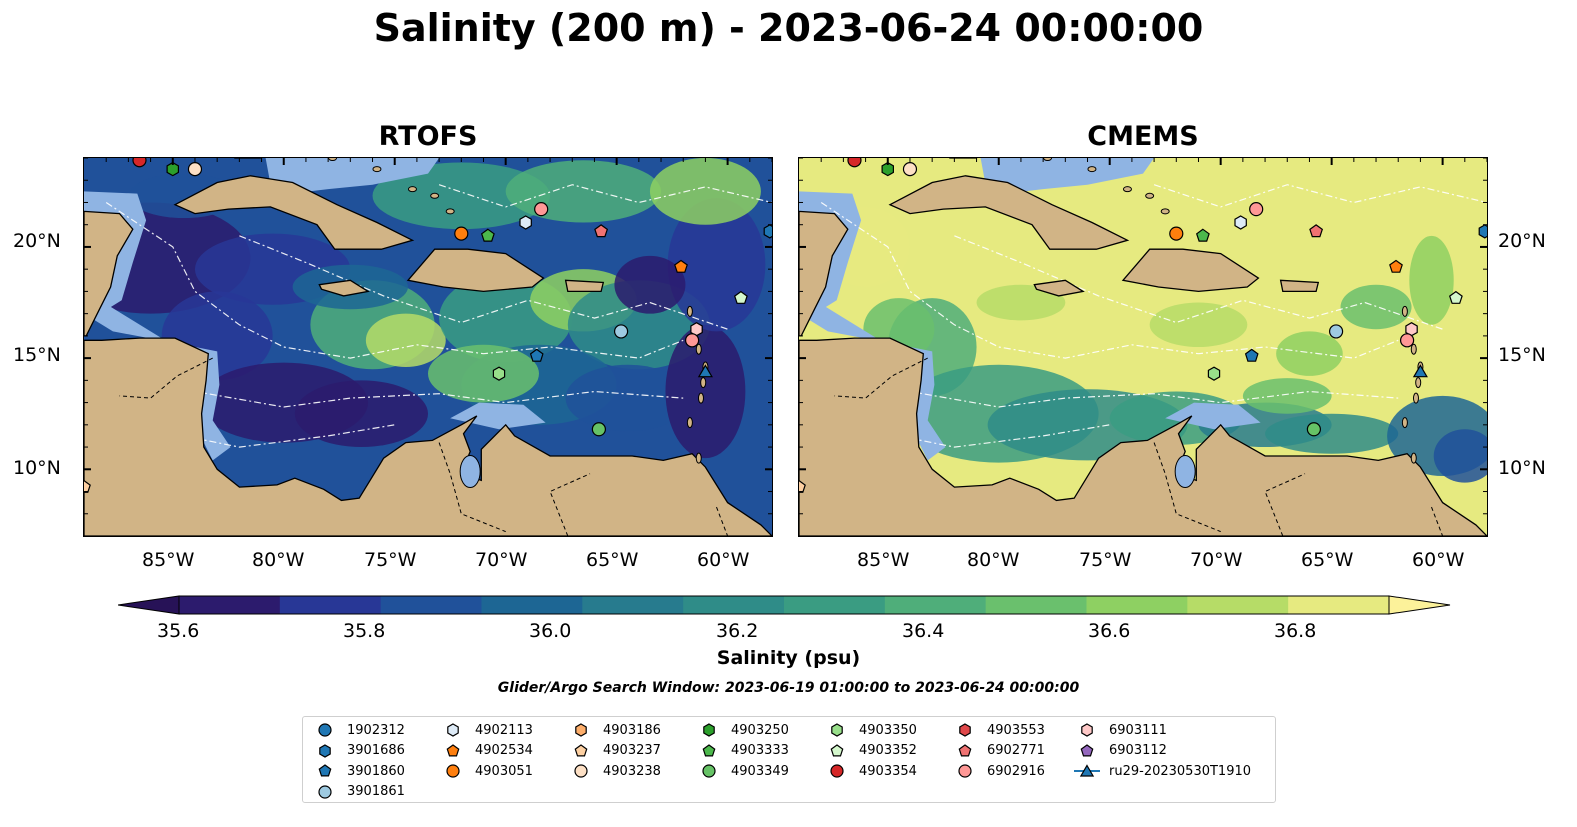  Describe the element at coordinates (1016, 750) in the screenshot. I see `legend-label: 6902771` at that location.